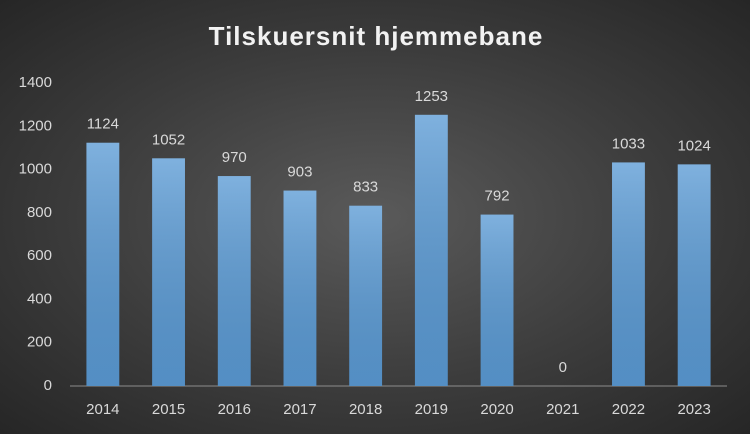 The height and width of the screenshot is (434, 750). What do you see at coordinates (431, 409) in the screenshot?
I see `x-tick-label: 2019` at bounding box center [431, 409].